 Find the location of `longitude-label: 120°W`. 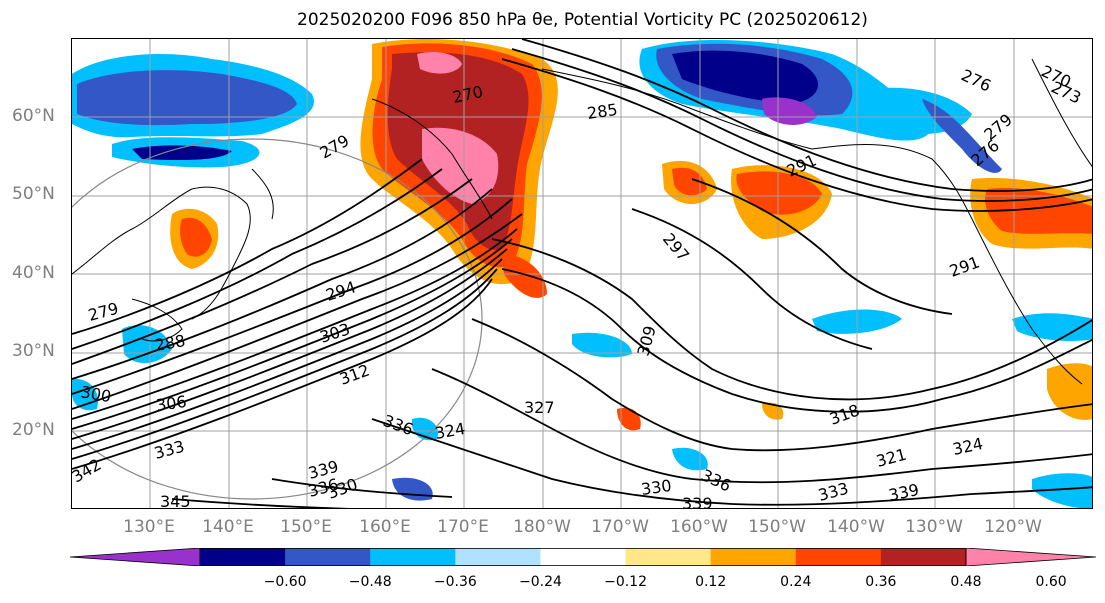

longitude-label: 120°W is located at coordinates (1013, 527).